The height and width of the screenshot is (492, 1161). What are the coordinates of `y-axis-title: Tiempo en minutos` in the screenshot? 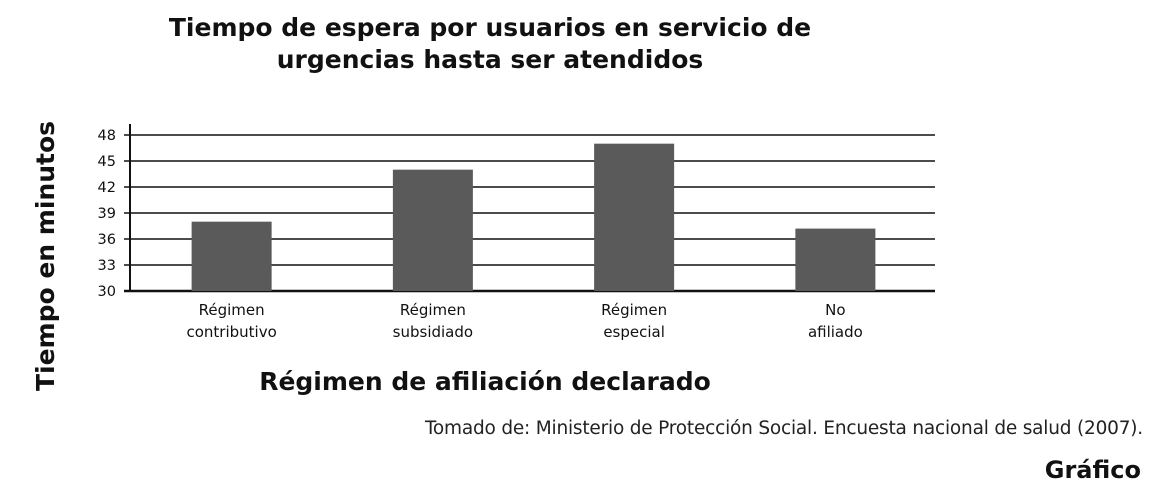 It's located at (45, 256).